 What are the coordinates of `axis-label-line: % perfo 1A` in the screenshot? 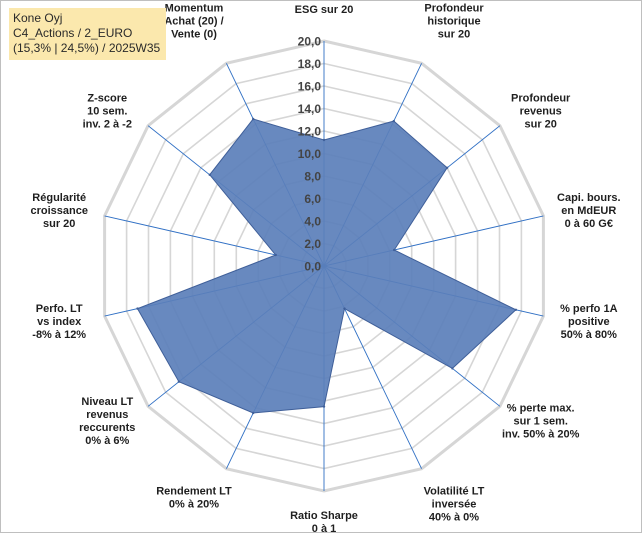 It's located at (589, 309).